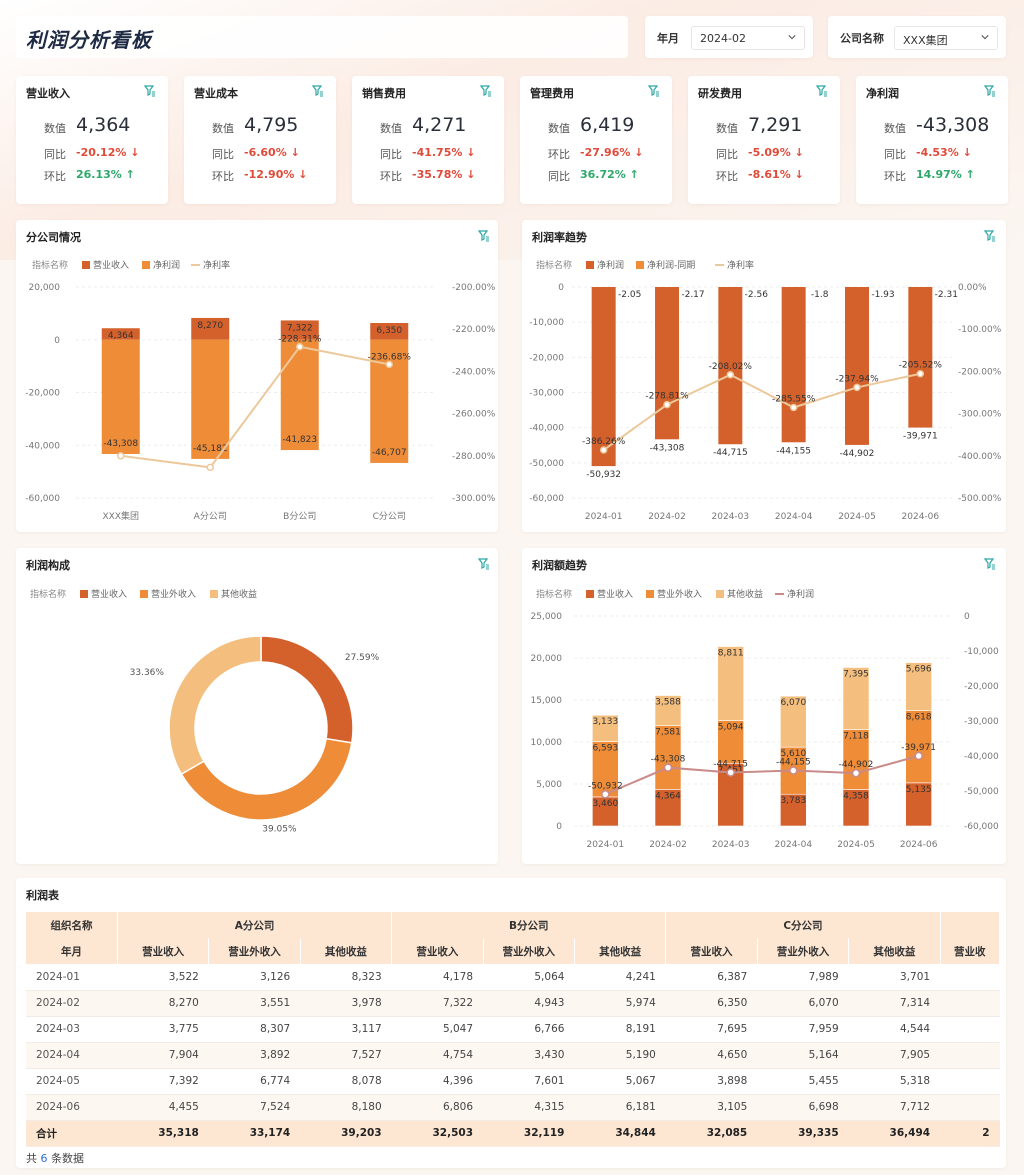 This screenshot has width=1024, height=1175. I want to click on axis-tick-label: -240.00%, so click(474, 372).